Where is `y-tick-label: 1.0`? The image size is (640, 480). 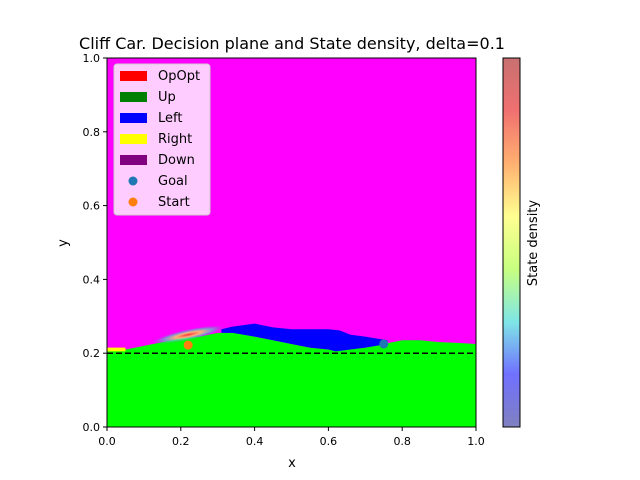 y-tick-label: 1.0 is located at coordinates (92, 58).